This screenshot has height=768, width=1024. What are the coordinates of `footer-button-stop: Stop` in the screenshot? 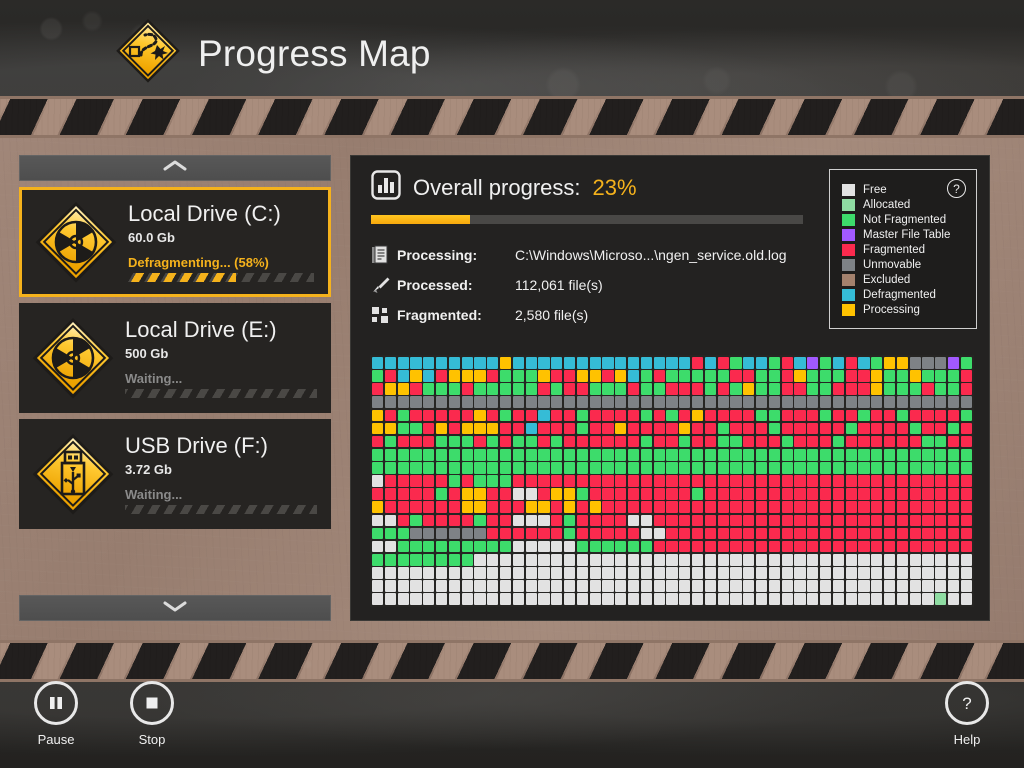 It's located at (152, 714).